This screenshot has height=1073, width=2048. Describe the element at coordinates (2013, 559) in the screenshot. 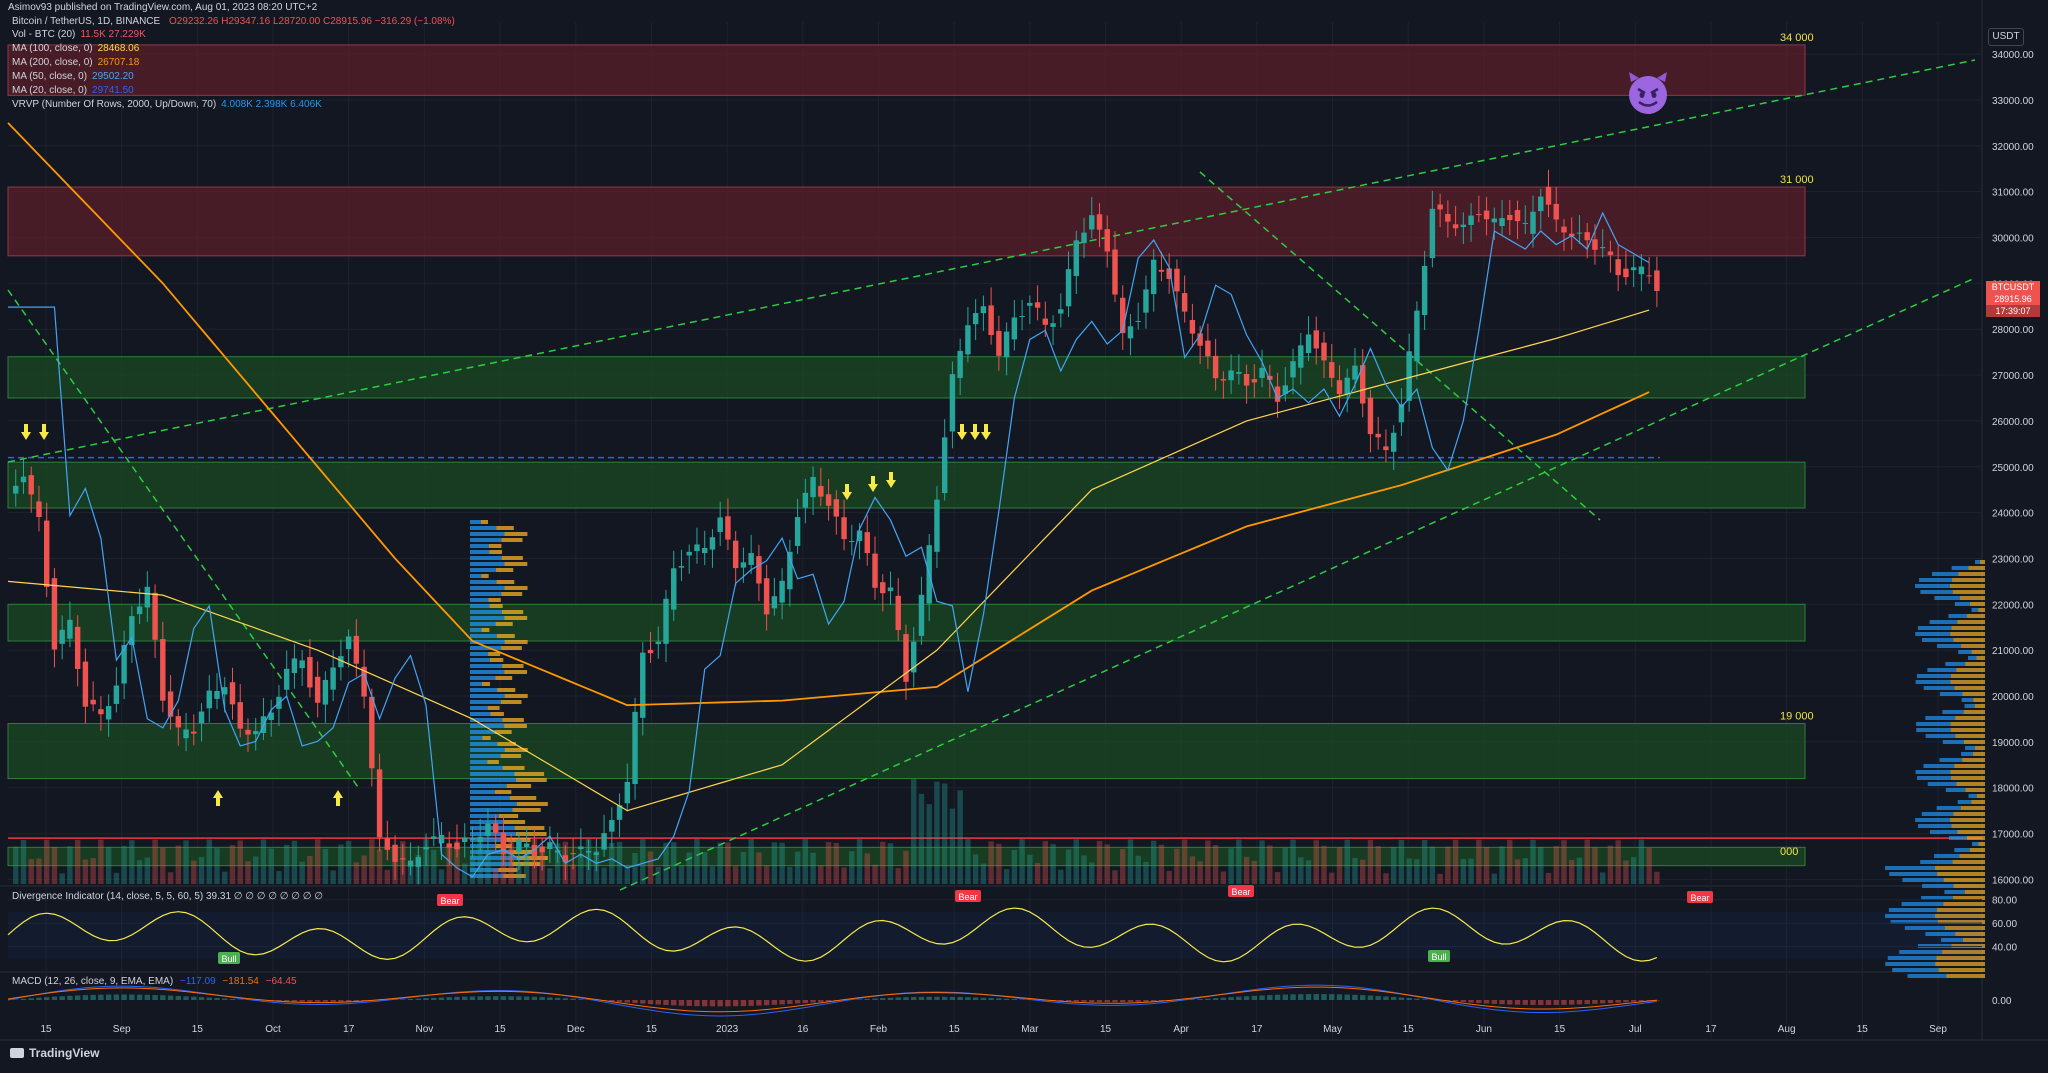

I see `y-tick-label: 23000.00` at that location.